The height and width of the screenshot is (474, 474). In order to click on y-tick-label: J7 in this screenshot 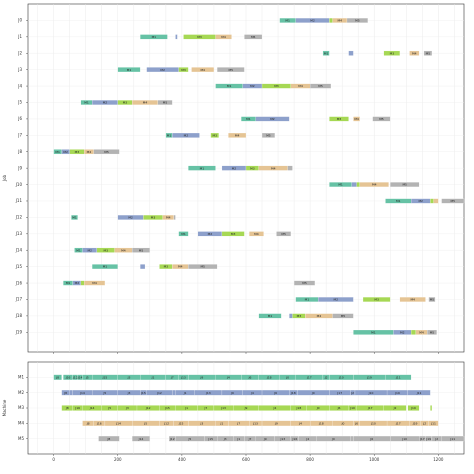, I will do `click(19, 135)`.